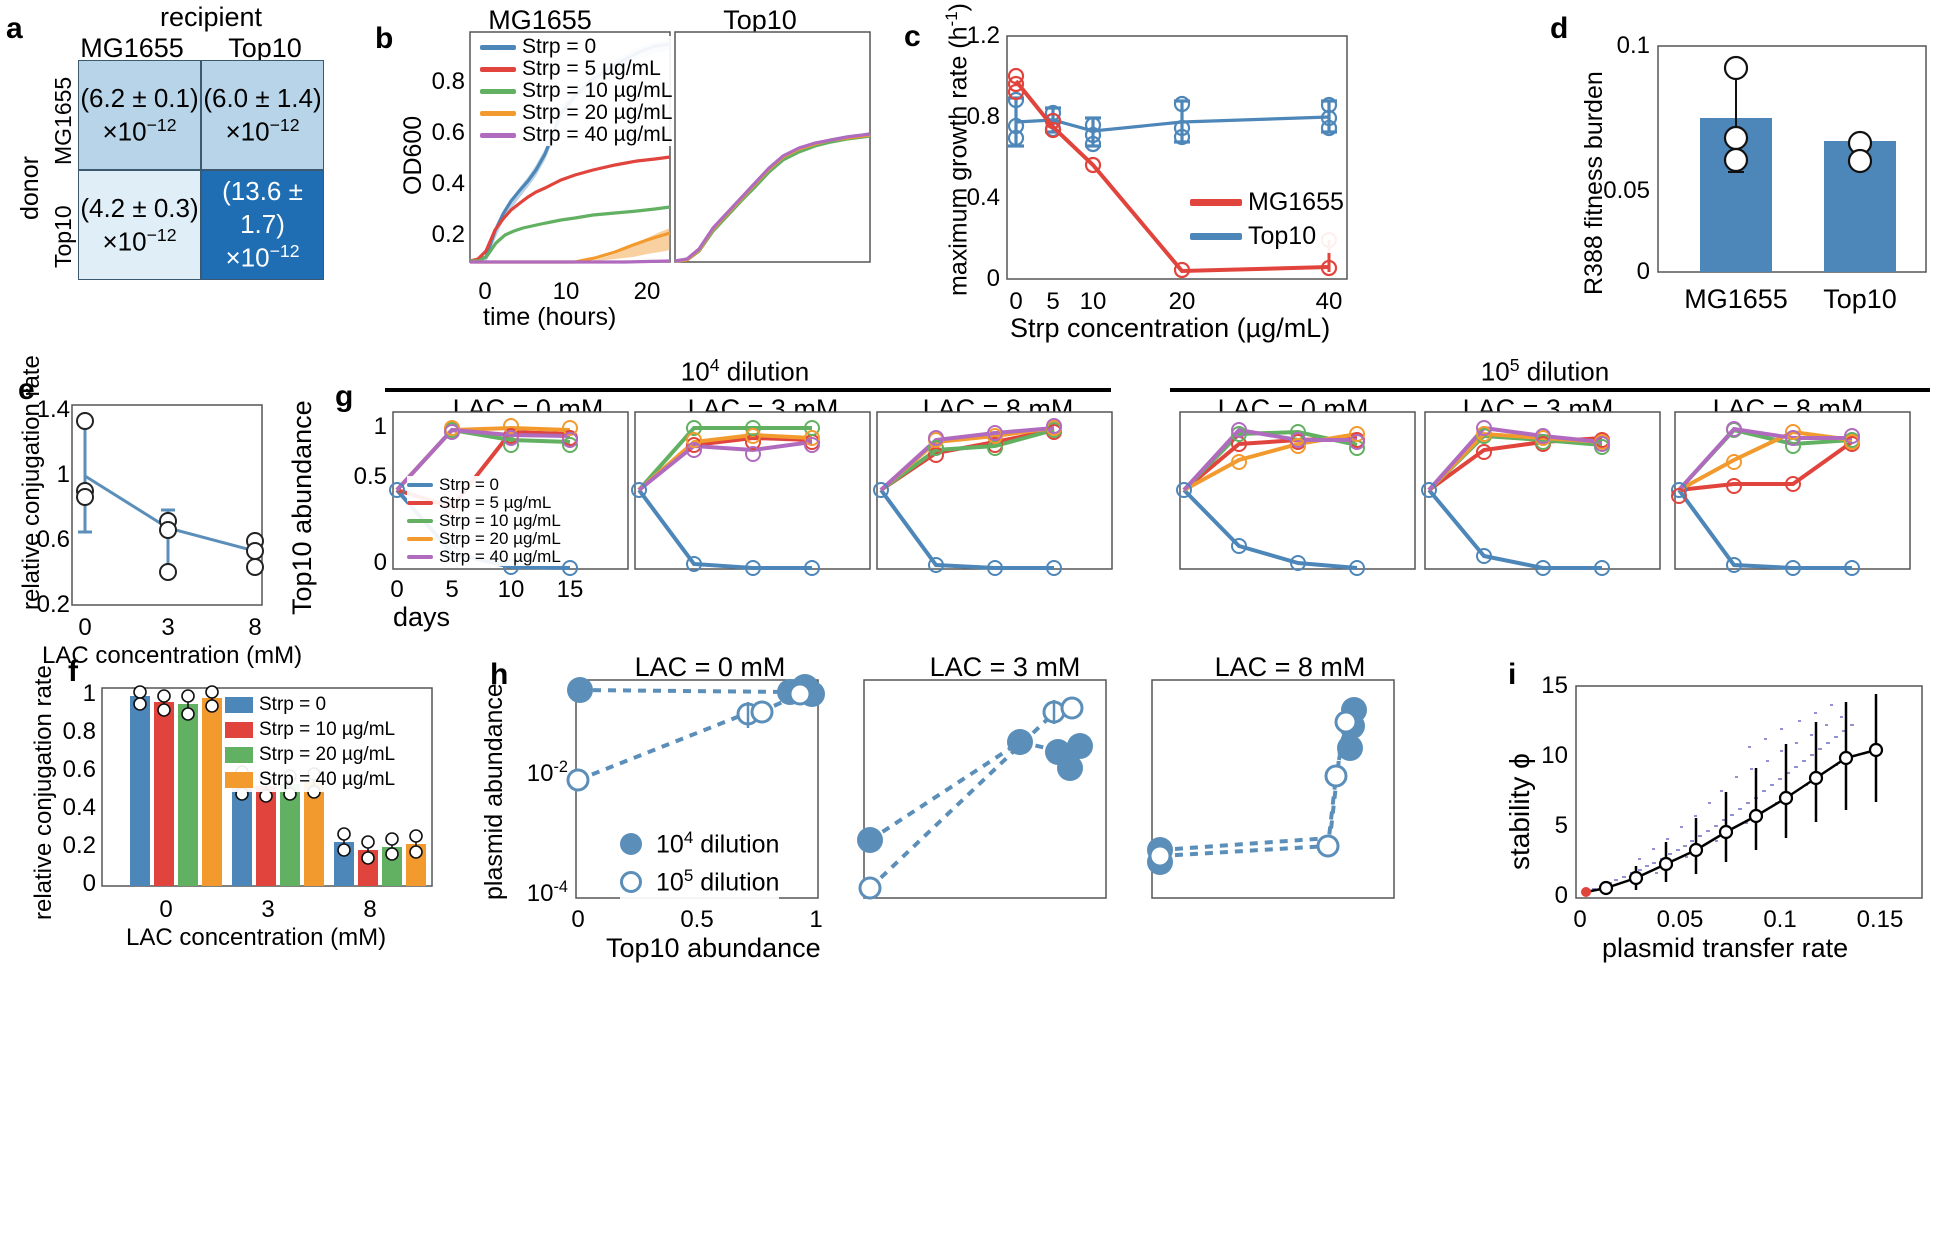  What do you see at coordinates (631, 882) in the screenshot?
I see `legend-marker-open` at bounding box center [631, 882].